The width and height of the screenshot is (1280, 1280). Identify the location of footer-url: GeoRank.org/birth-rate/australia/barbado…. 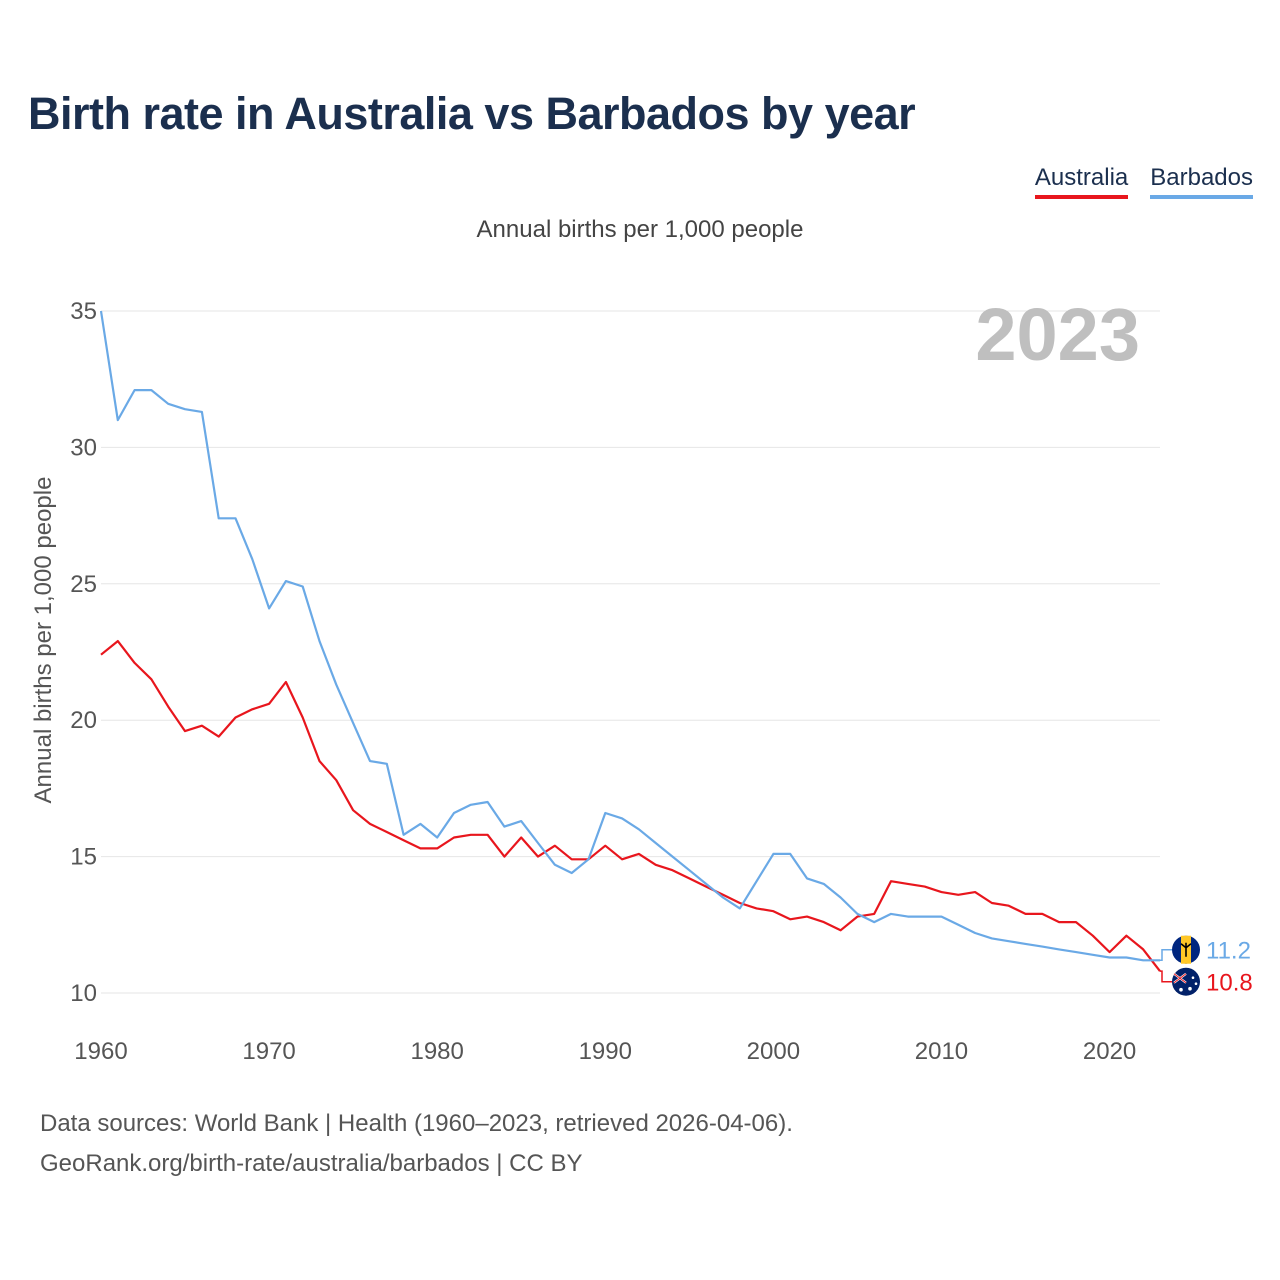
(311, 1163).